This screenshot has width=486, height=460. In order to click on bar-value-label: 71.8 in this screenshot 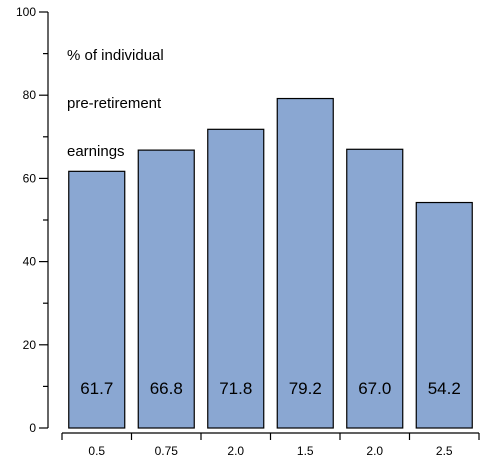, I will do `click(235, 388)`.